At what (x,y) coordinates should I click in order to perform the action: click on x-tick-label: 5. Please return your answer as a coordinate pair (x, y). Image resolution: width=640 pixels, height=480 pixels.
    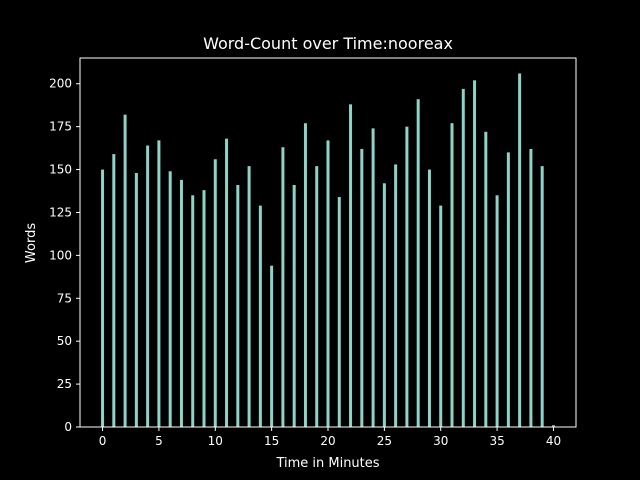
    Looking at the image, I should click on (159, 441).